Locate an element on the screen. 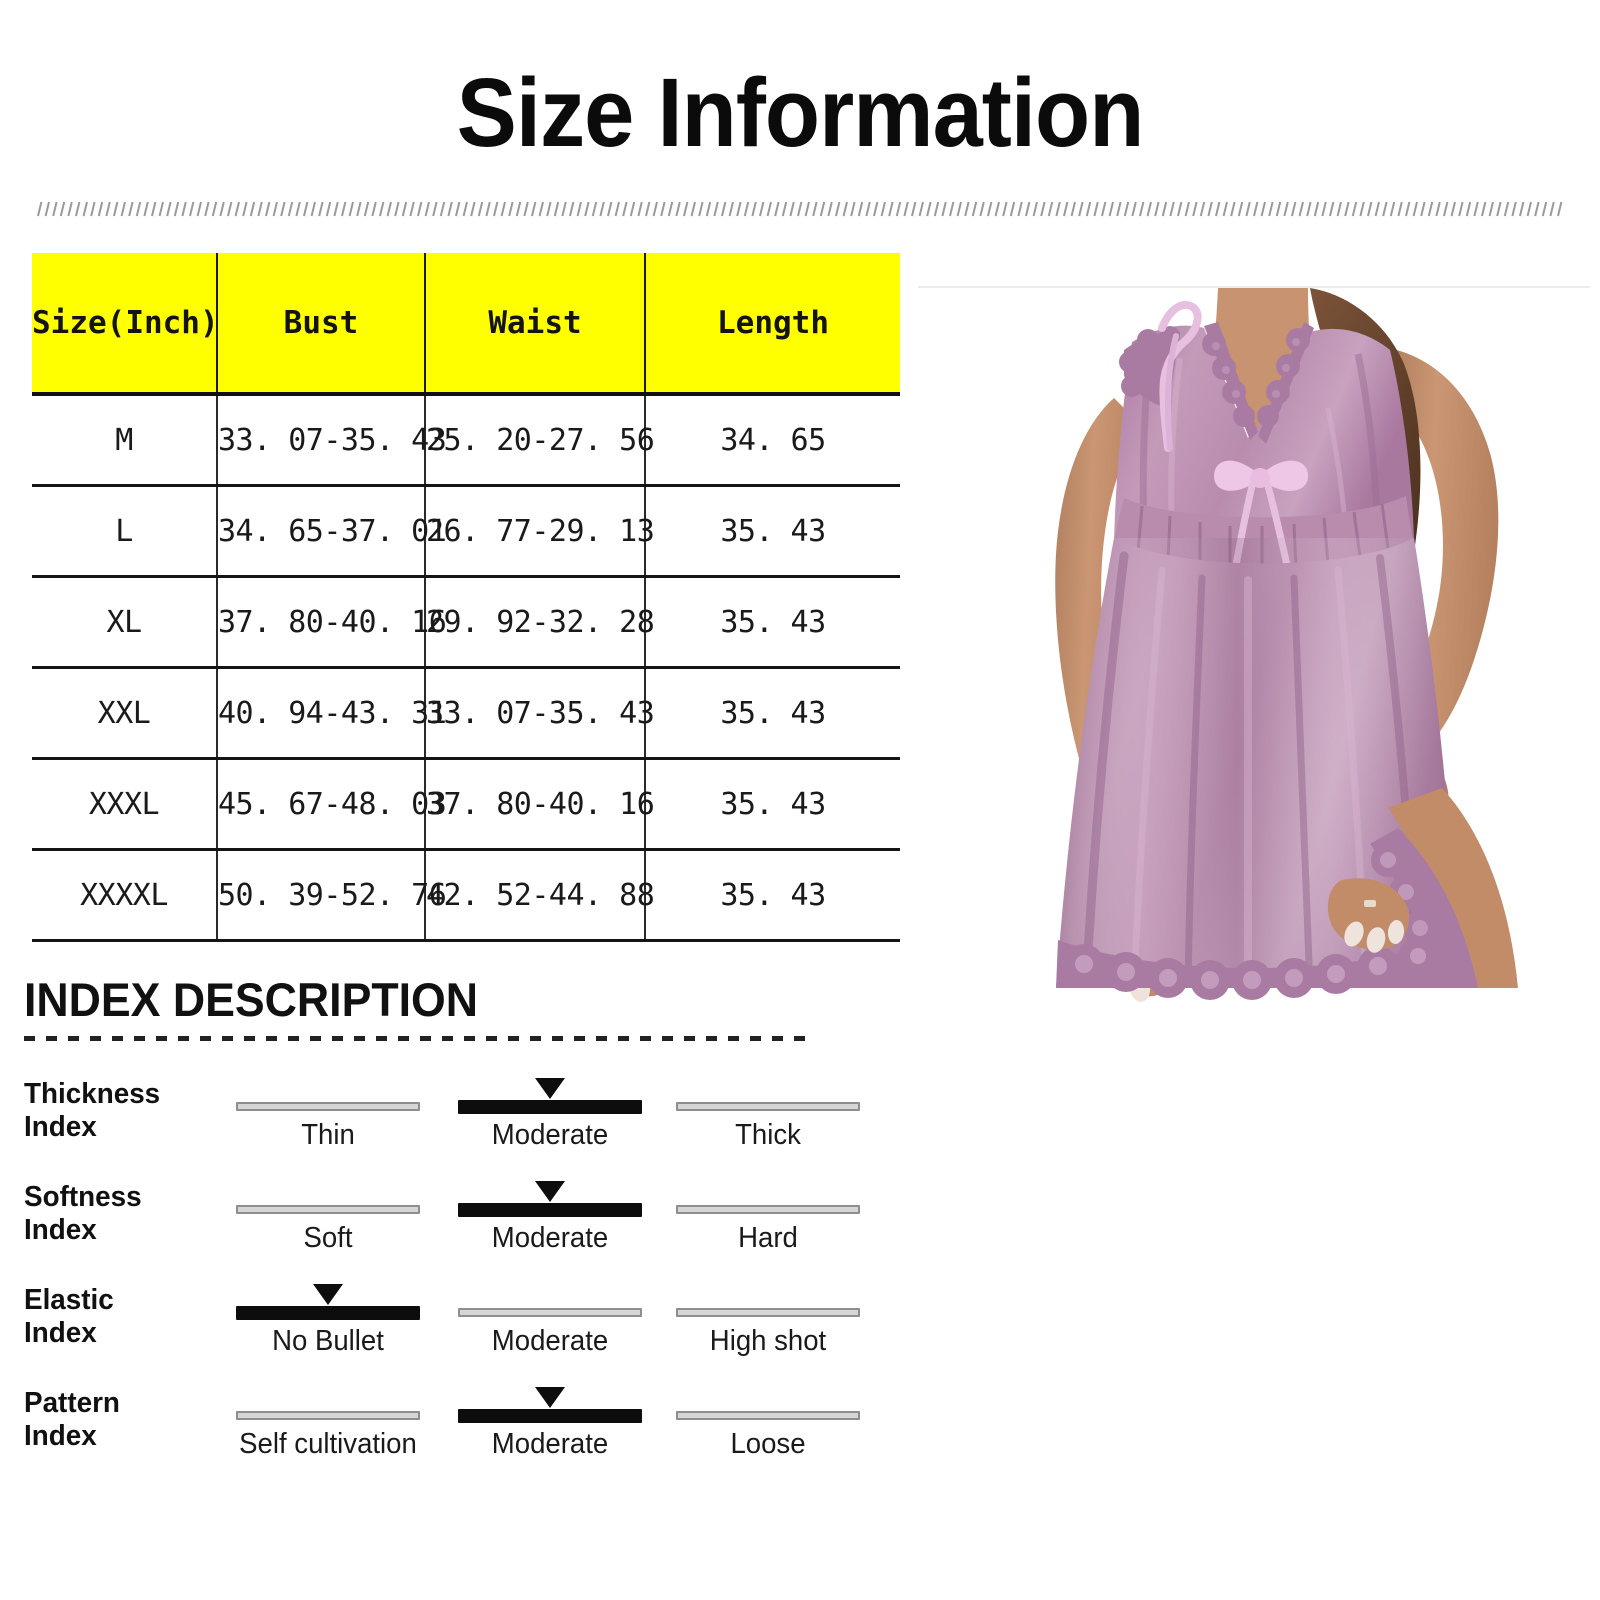  index-row-thickness: Thickness Index Thin Moderate is located at coordinates (450, 1123).